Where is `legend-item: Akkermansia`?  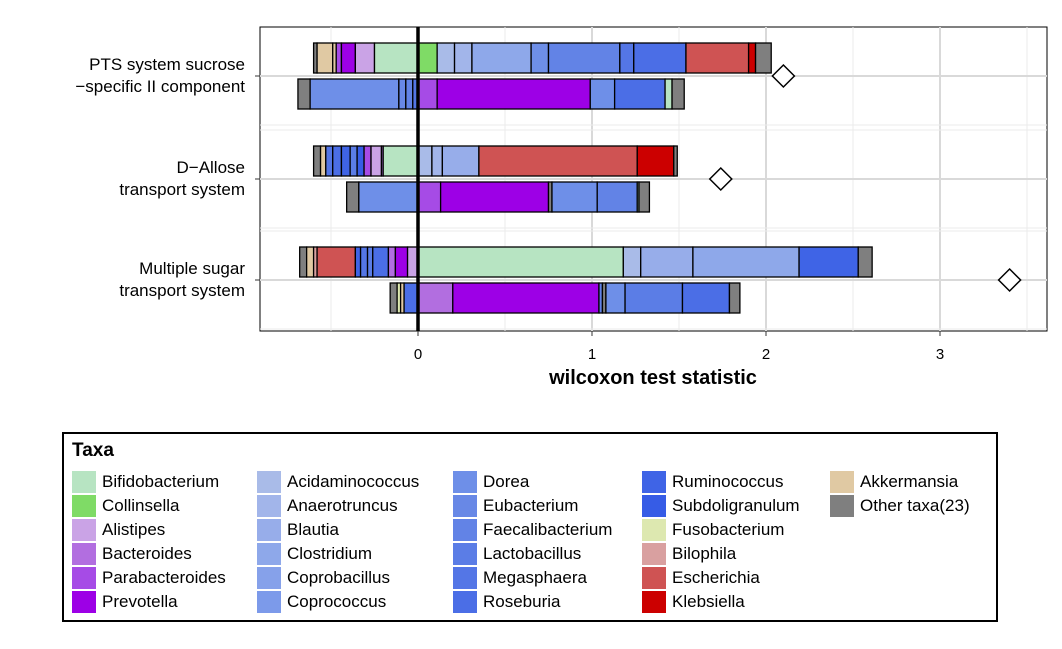
legend-item: Akkermansia is located at coordinates (894, 482).